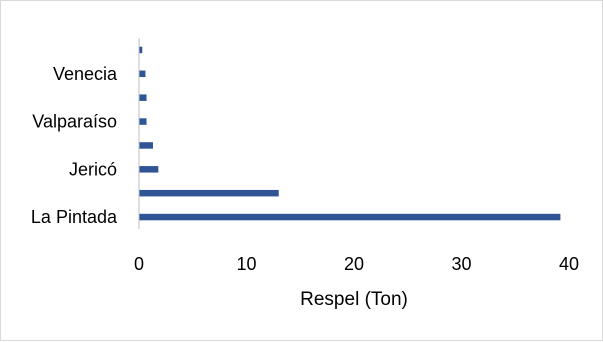  Describe the element at coordinates (246, 264) in the screenshot. I see `x-tick-label: 10` at that location.